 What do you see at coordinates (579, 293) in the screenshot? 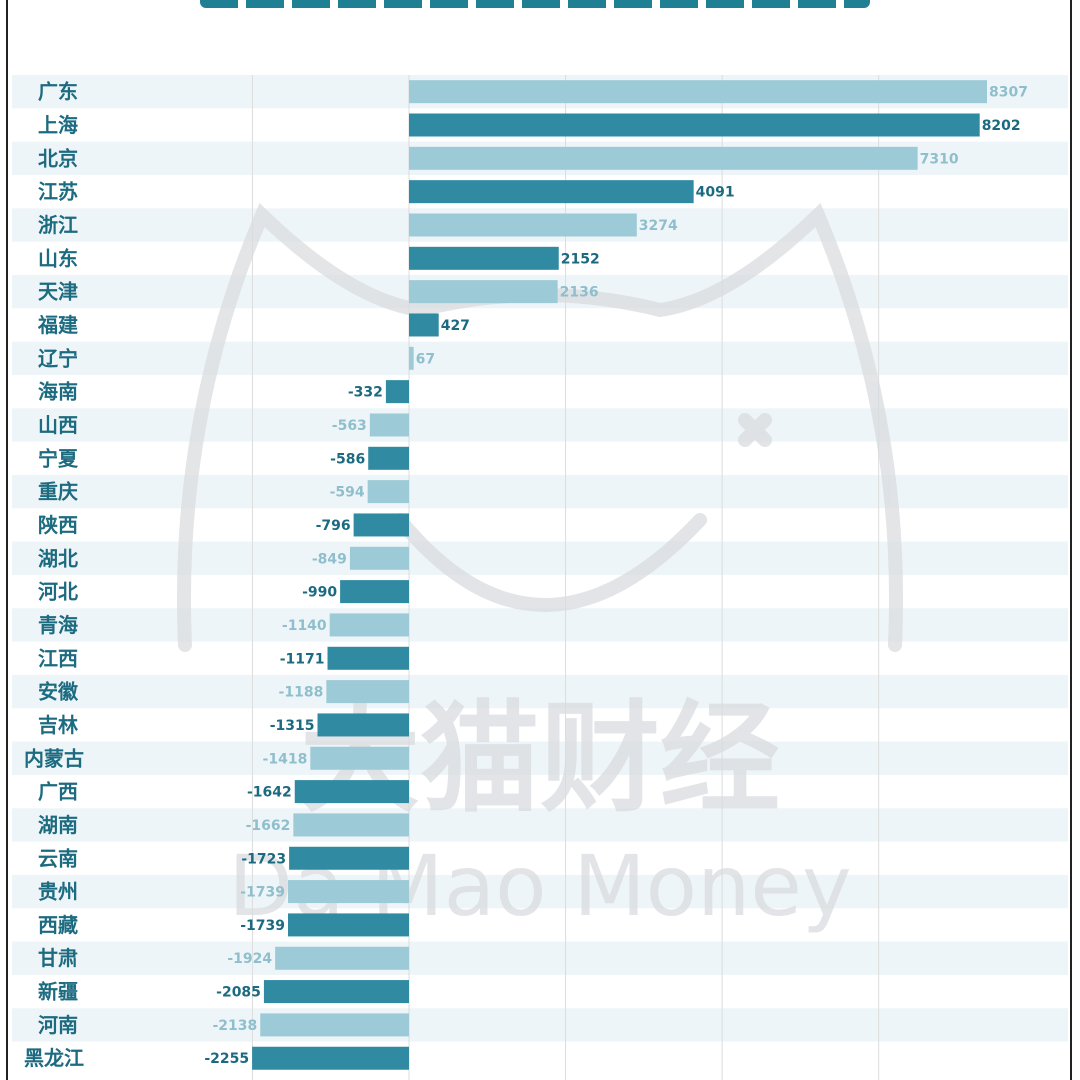
I see `value-label: 2136` at bounding box center [579, 293].